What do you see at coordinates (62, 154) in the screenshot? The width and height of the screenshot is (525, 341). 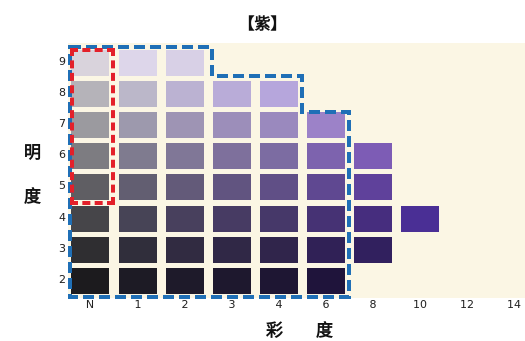 I see `value-tick-label: 6` at bounding box center [62, 154].